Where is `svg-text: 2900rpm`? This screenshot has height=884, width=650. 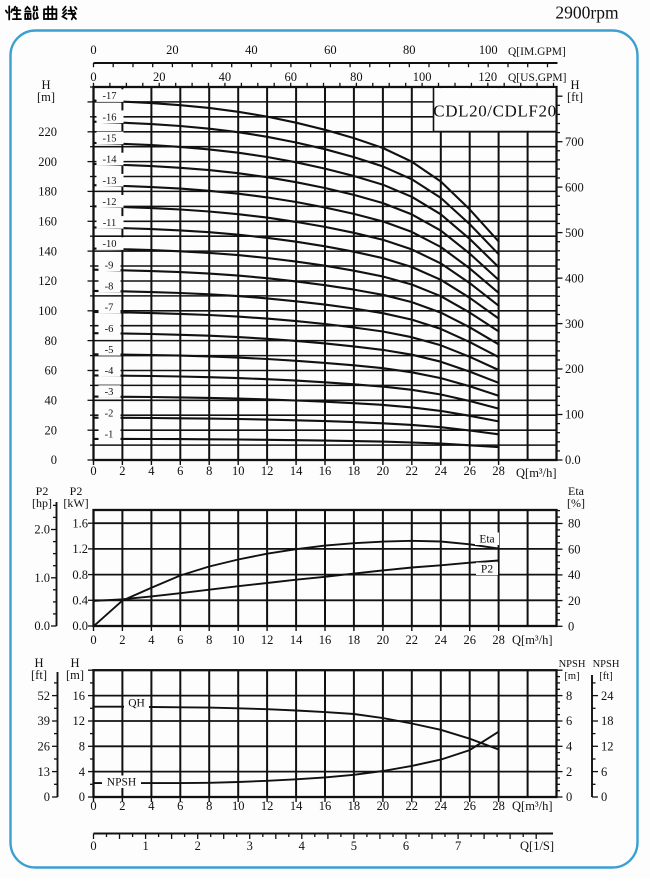
svg-text: 2900rpm is located at coordinates (587, 13).